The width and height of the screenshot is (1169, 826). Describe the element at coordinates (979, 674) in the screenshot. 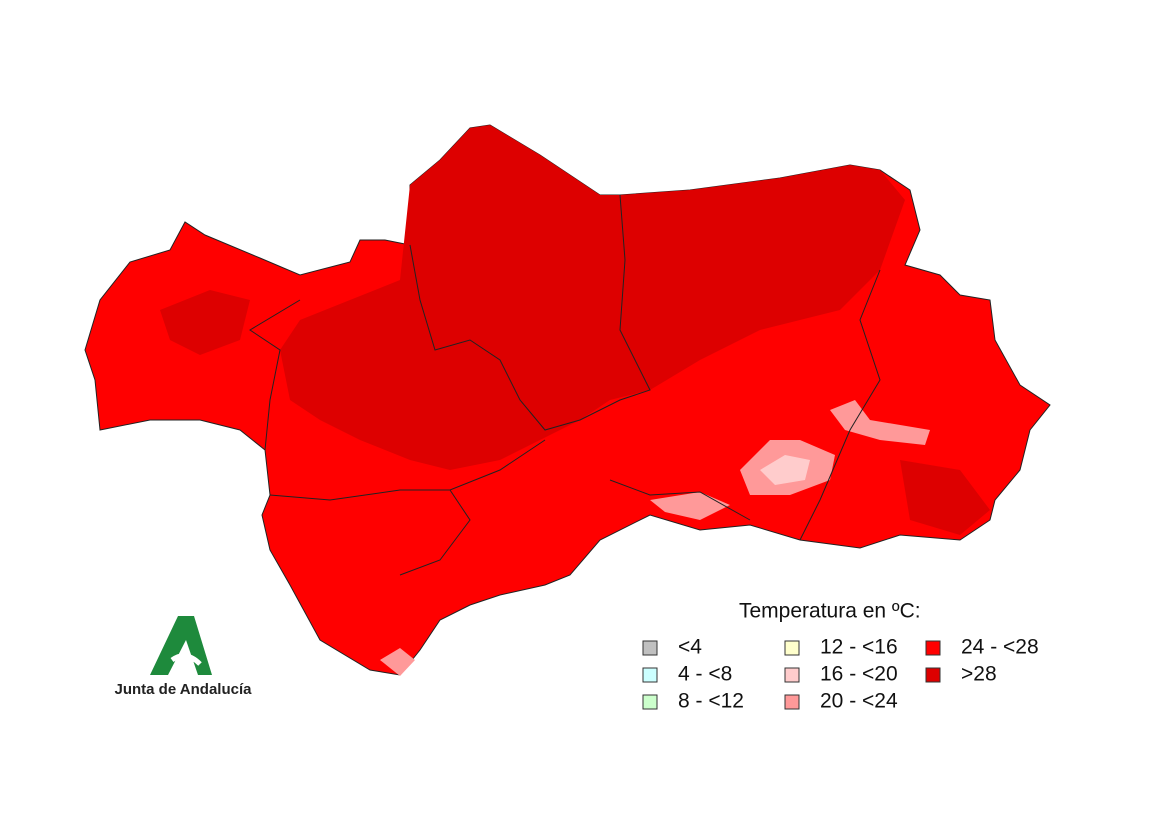

I see `legend-label: >28` at that location.